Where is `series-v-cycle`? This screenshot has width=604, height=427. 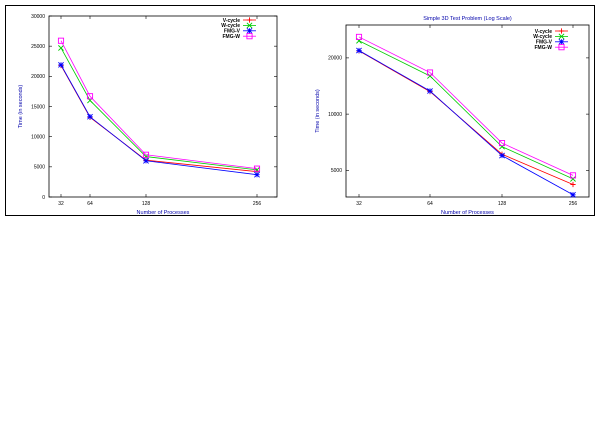
series-v-cycle is located at coordinates (466, 118).